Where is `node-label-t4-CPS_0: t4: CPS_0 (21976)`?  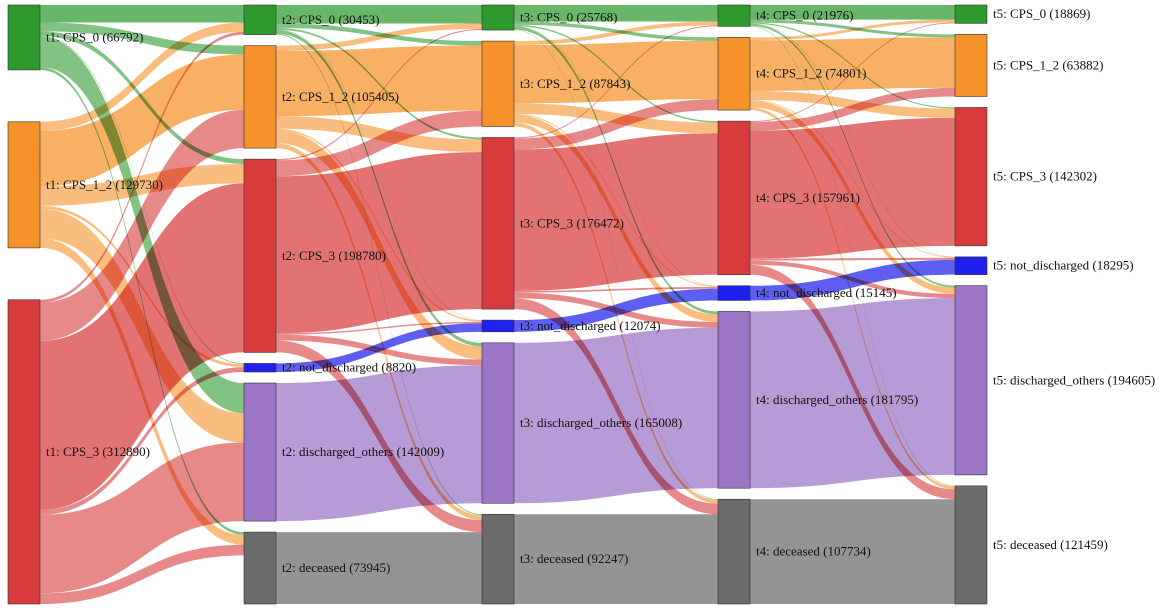 node-label-t4-CPS_0: t4: CPS_0 (21976) is located at coordinates (805, 15).